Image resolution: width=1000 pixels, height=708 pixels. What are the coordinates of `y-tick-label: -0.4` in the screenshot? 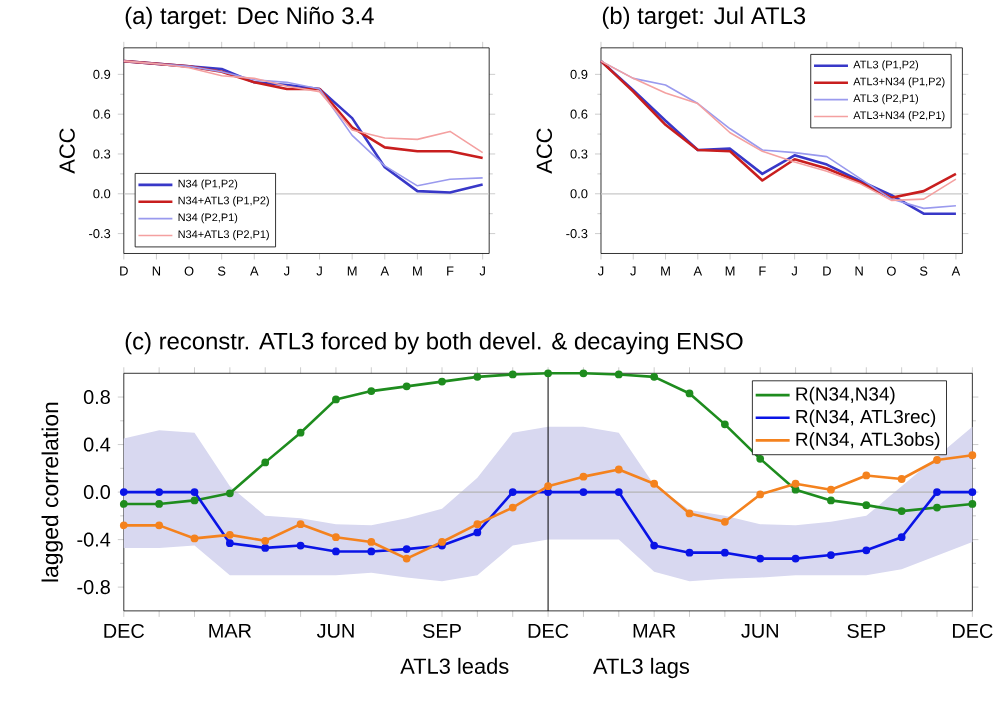 It's located at (94, 539).